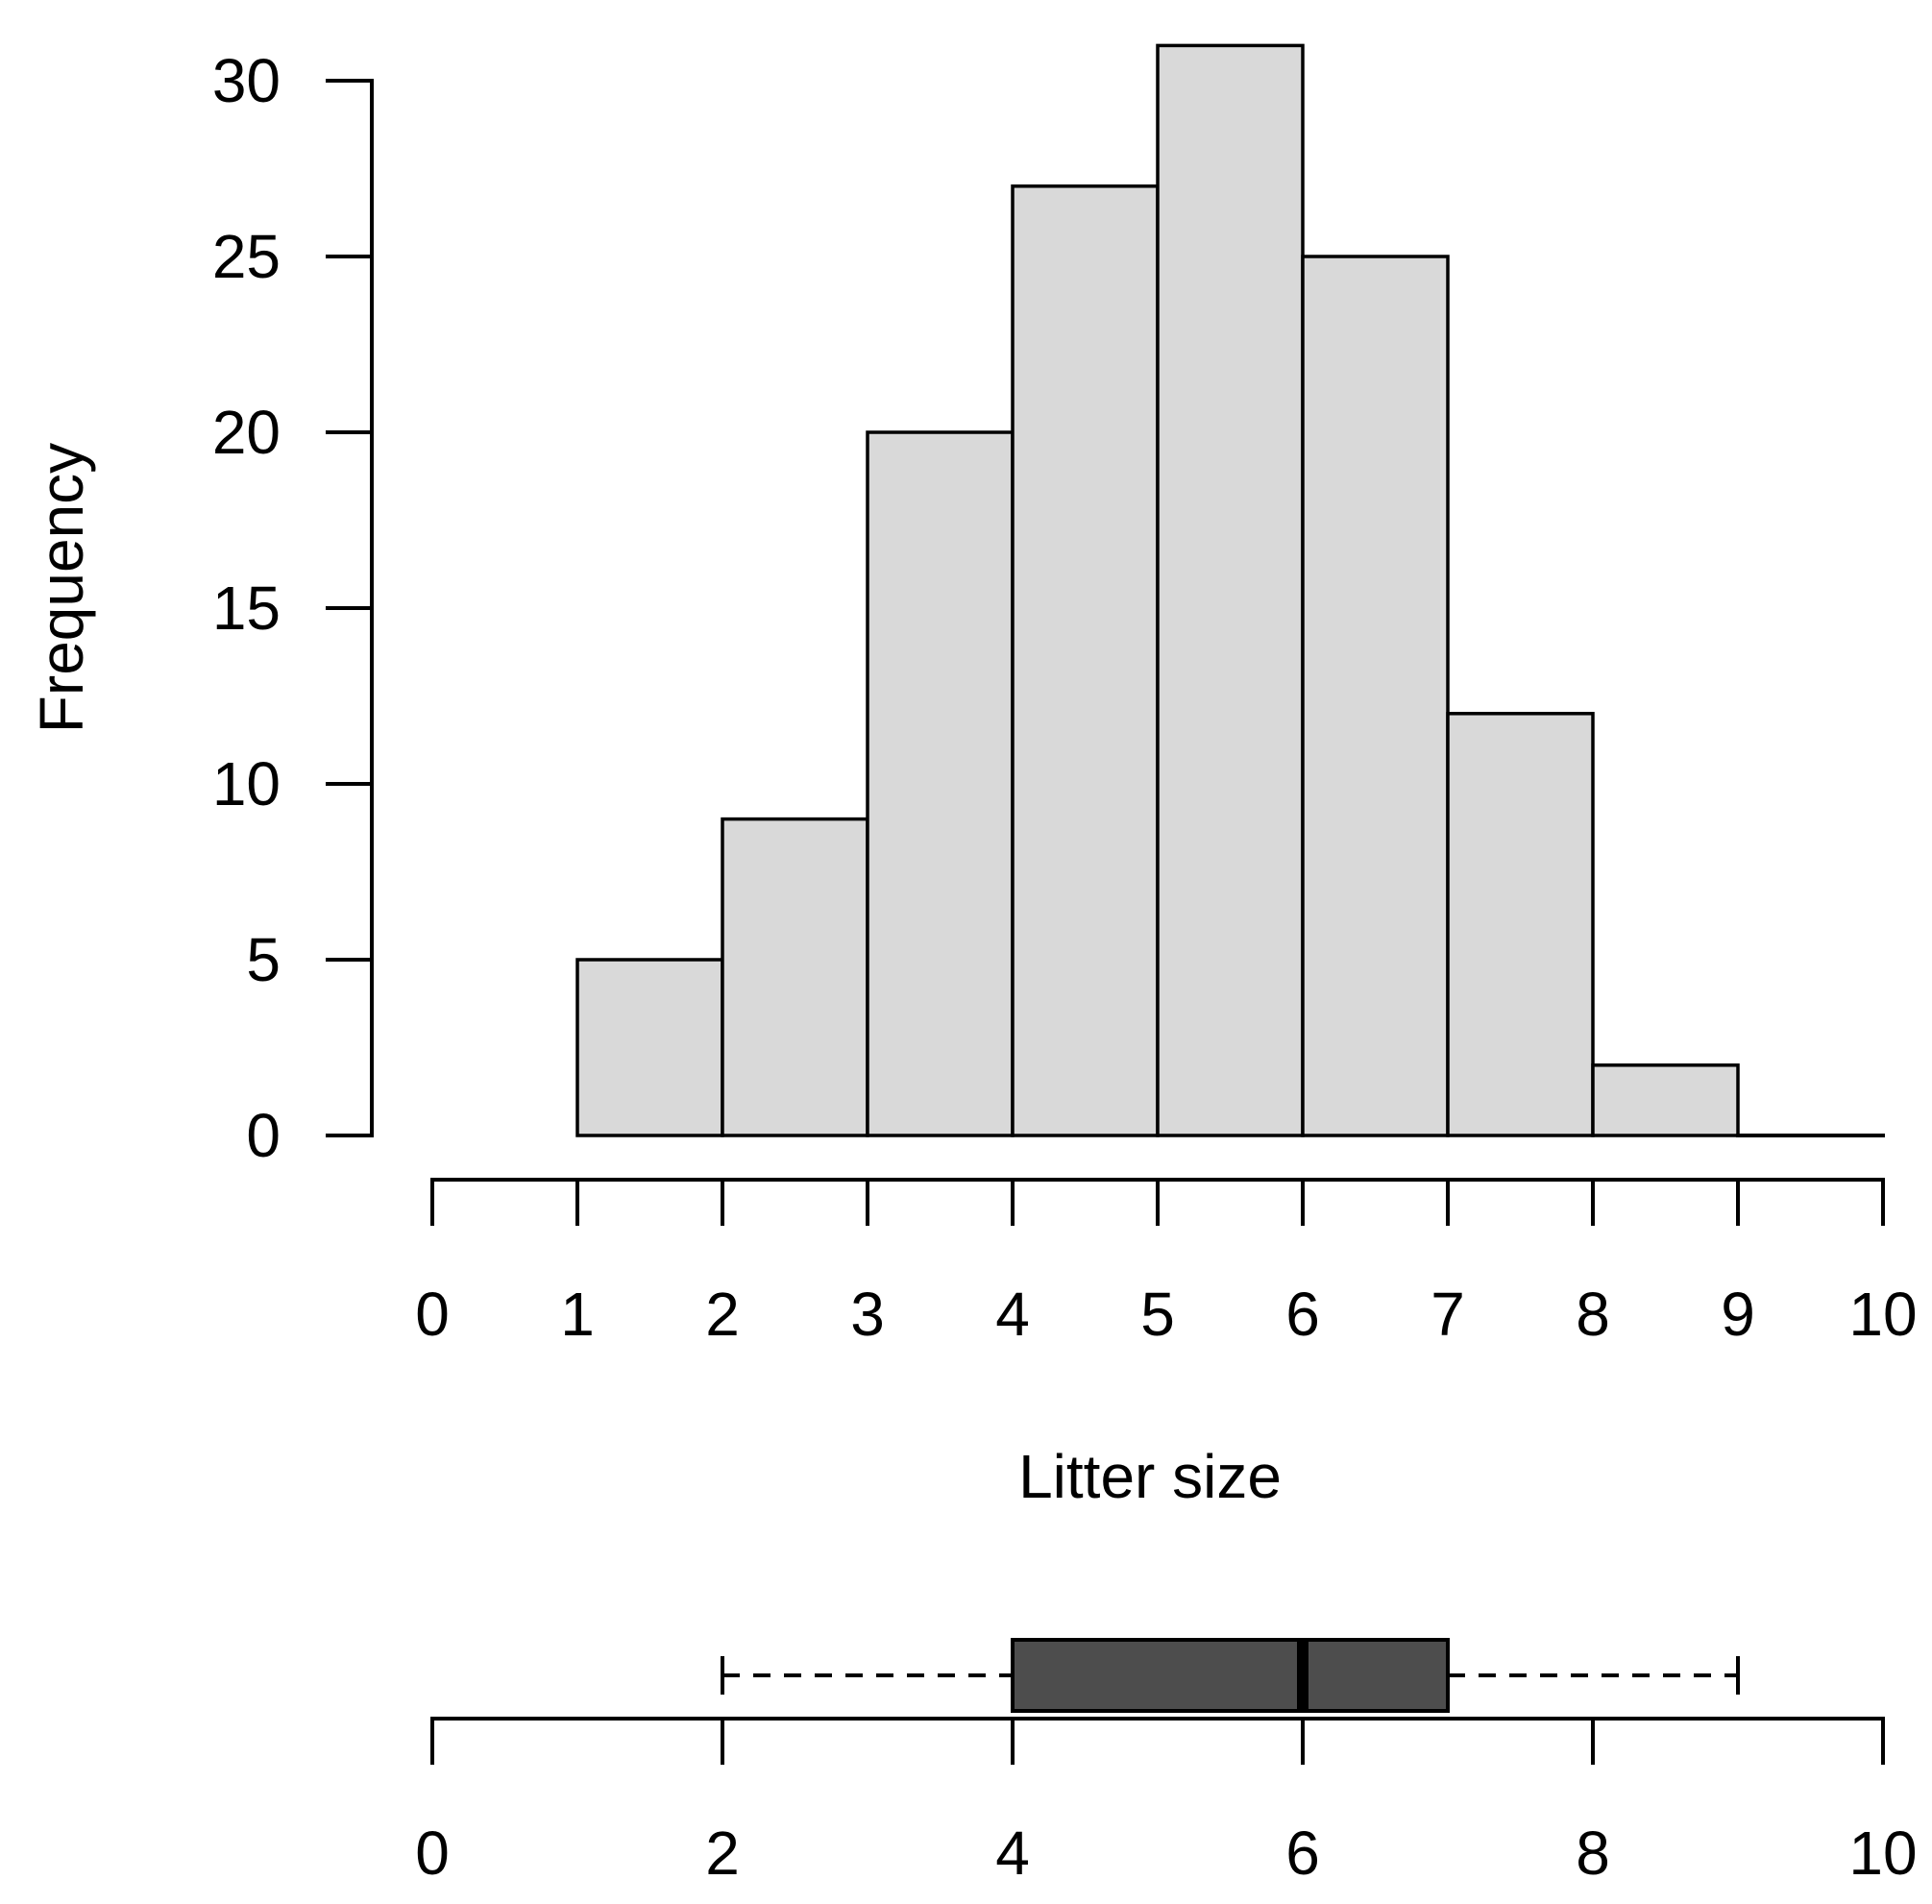 This screenshot has width=1932, height=1904. What do you see at coordinates (1593, 1314) in the screenshot?
I see `x-tick-label: 8` at bounding box center [1593, 1314].